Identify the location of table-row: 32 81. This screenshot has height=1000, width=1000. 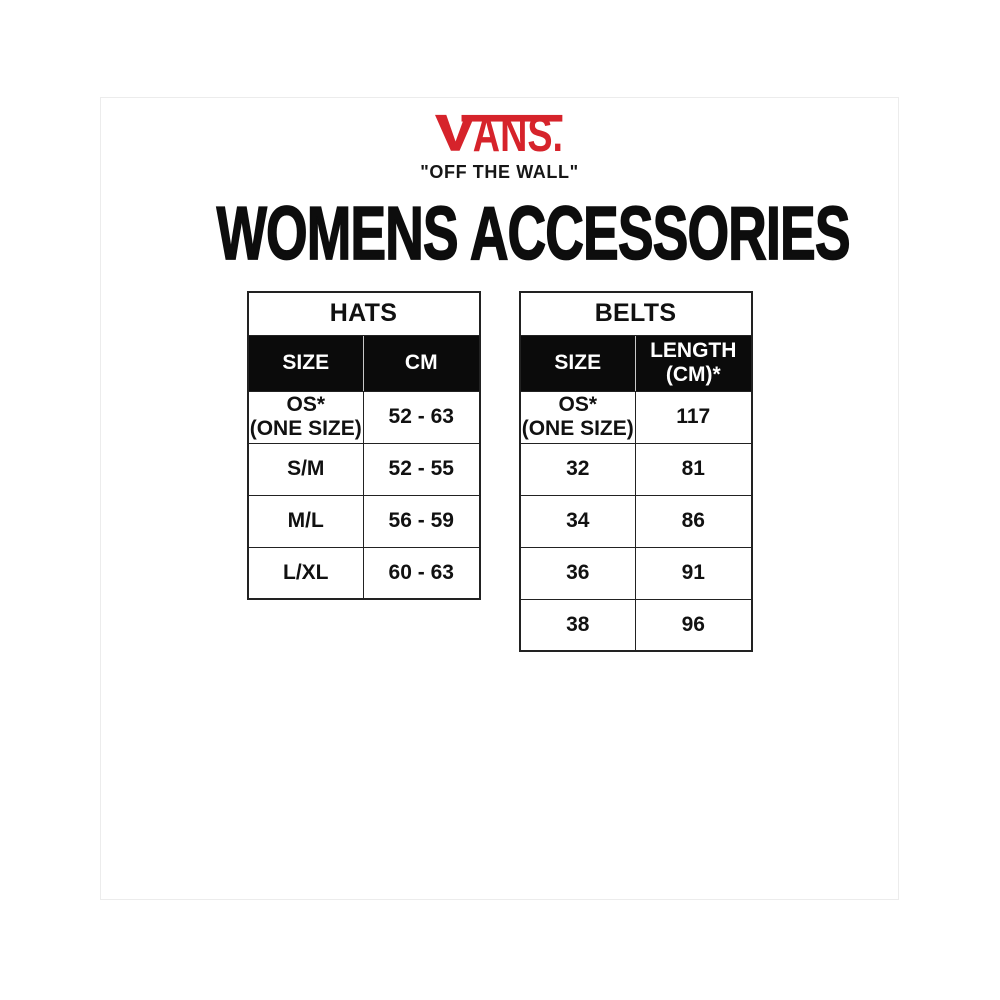
(635, 469).